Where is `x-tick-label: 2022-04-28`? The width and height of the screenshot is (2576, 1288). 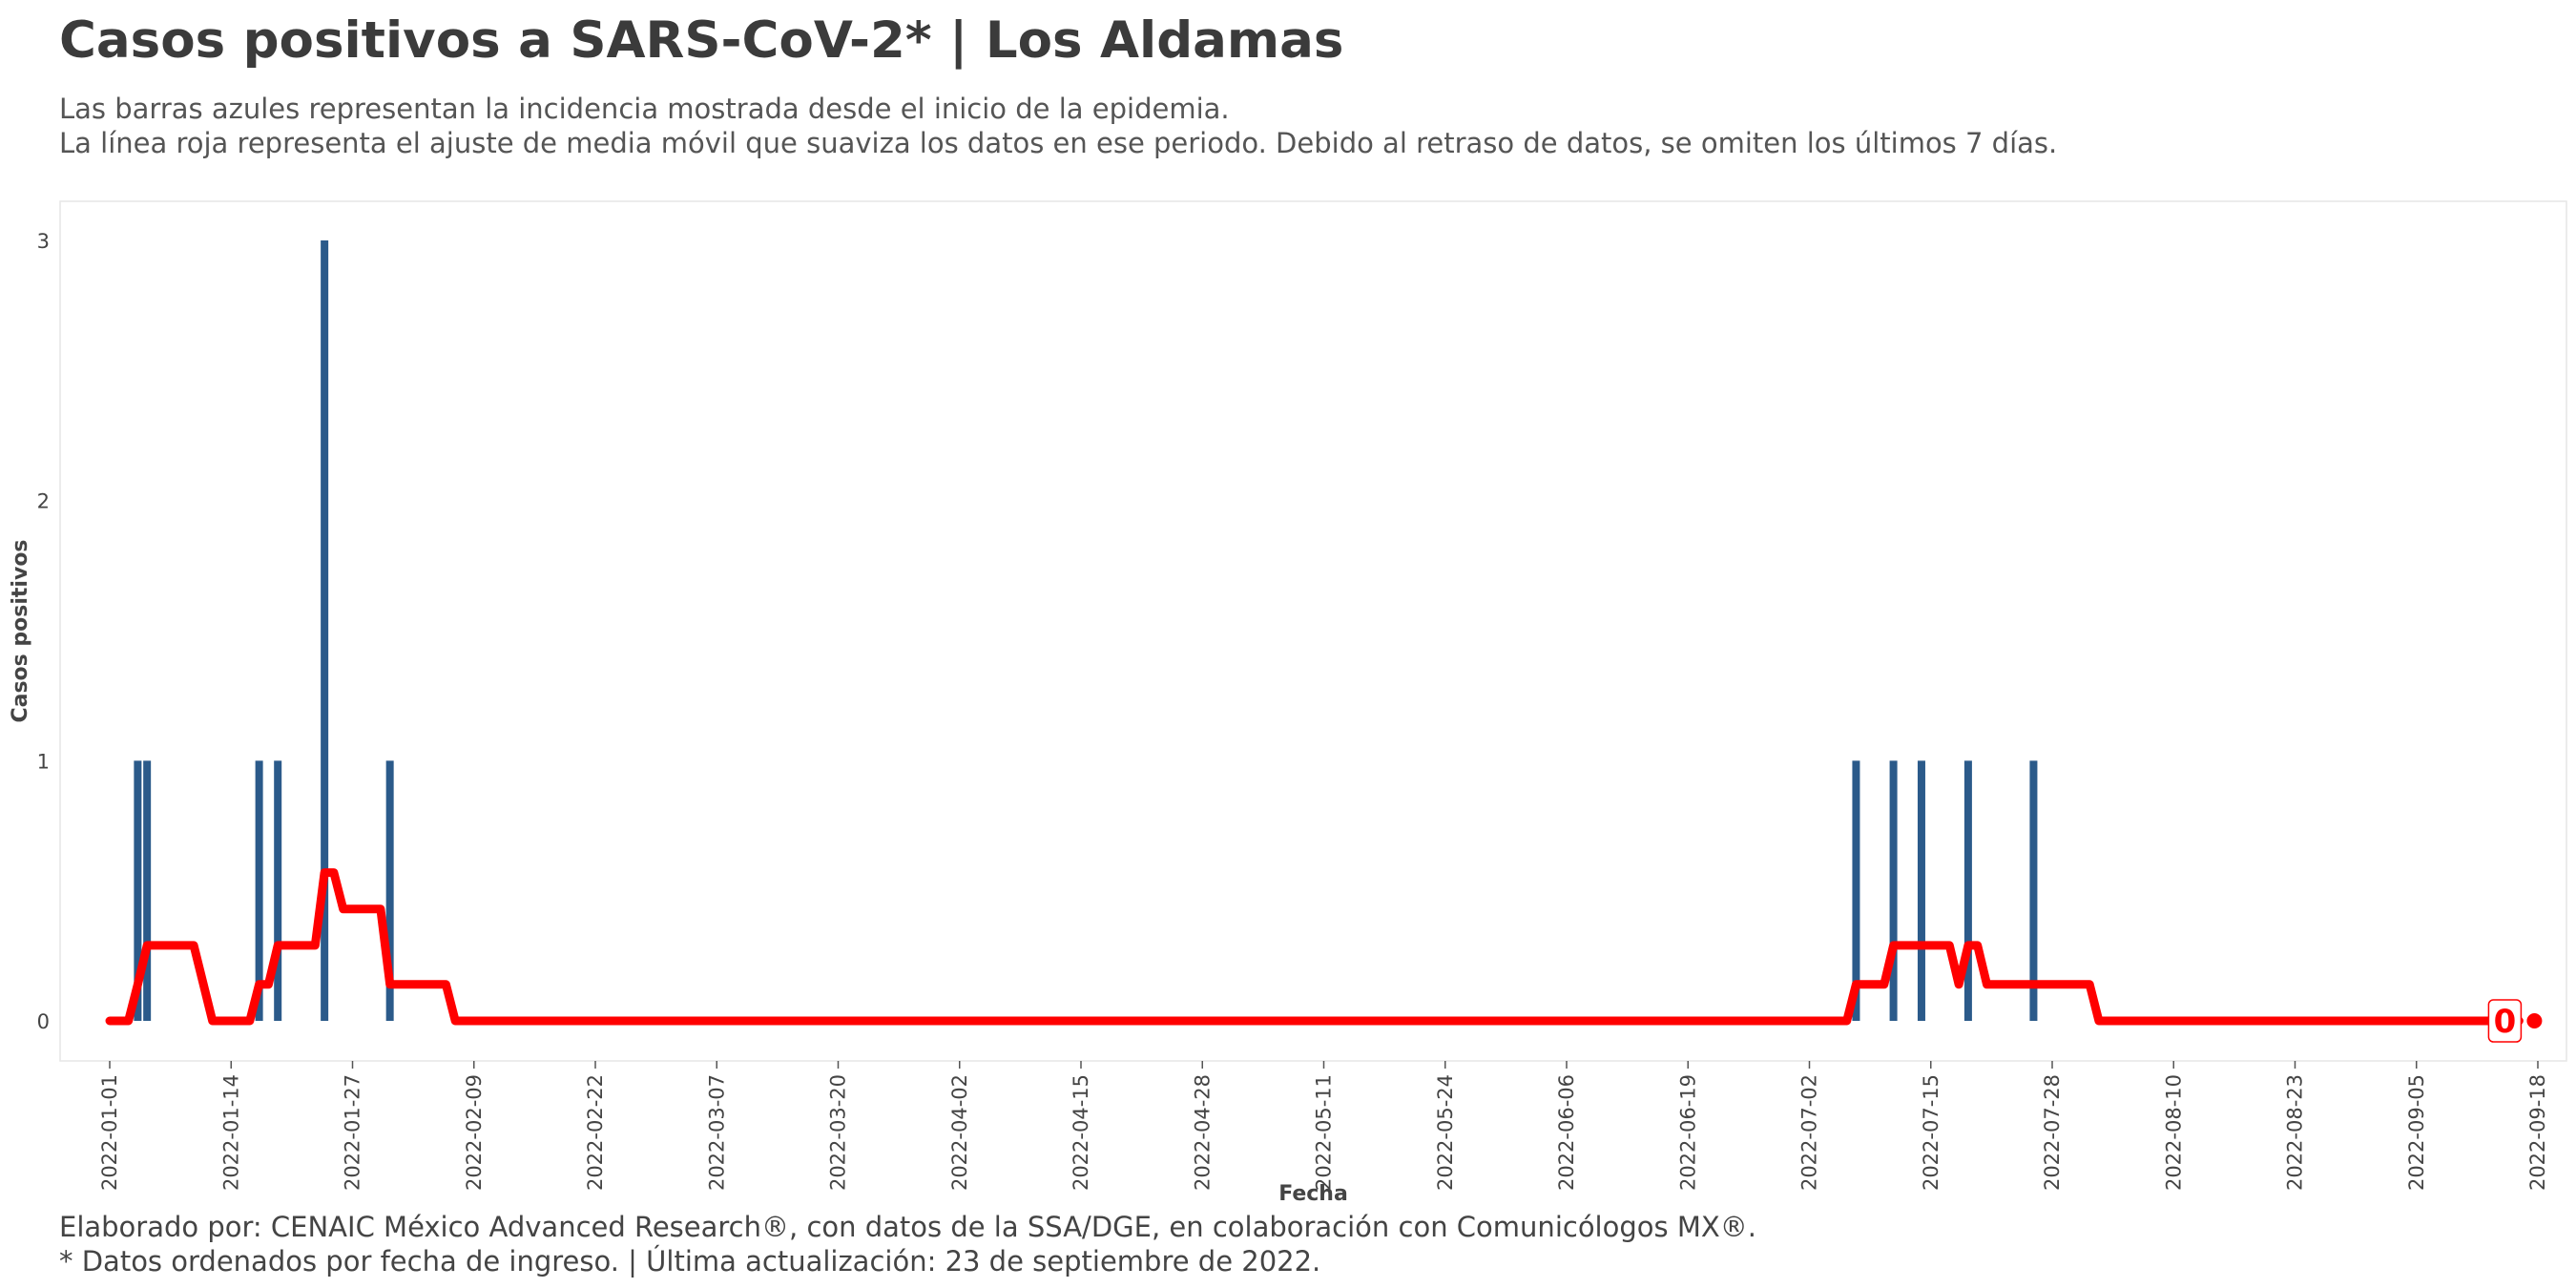
x-tick-label: 2022-04-28 is located at coordinates (1202, 1132).